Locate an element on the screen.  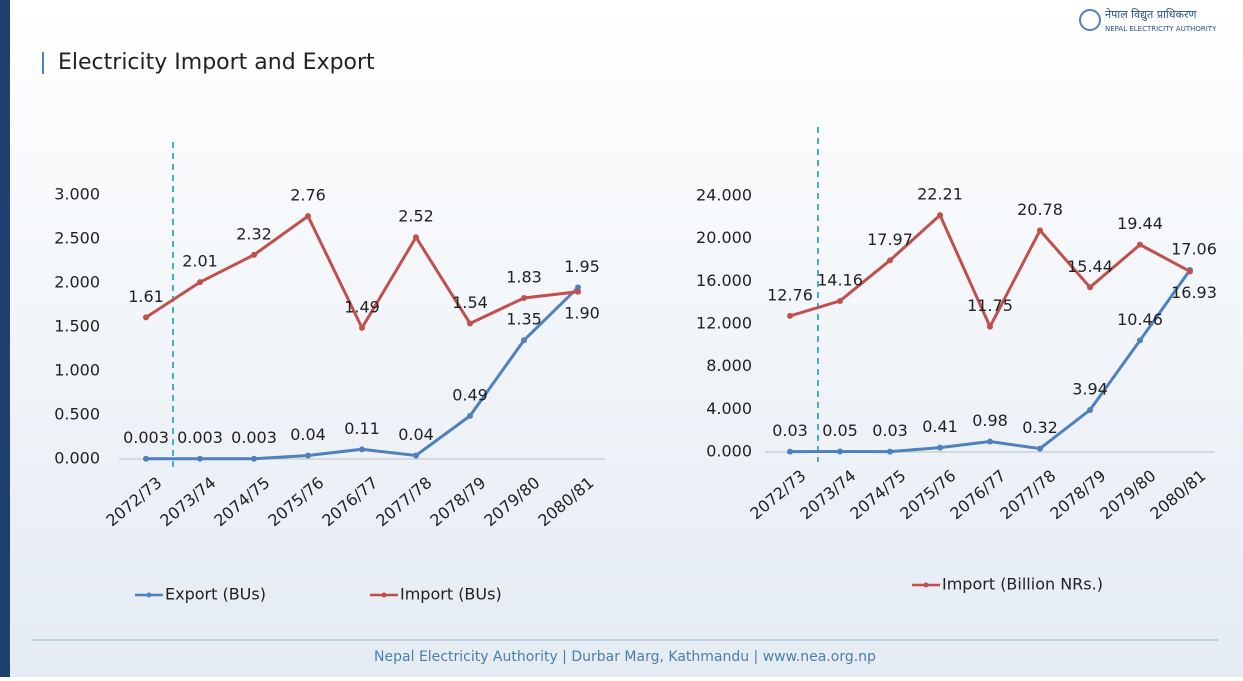
data-label: 1.61 is located at coordinates (146, 296).